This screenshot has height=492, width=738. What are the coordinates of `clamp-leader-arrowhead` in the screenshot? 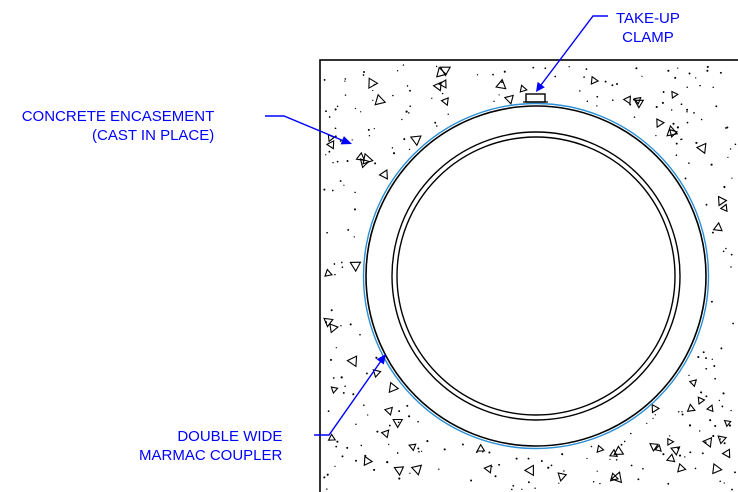 It's located at (540, 86).